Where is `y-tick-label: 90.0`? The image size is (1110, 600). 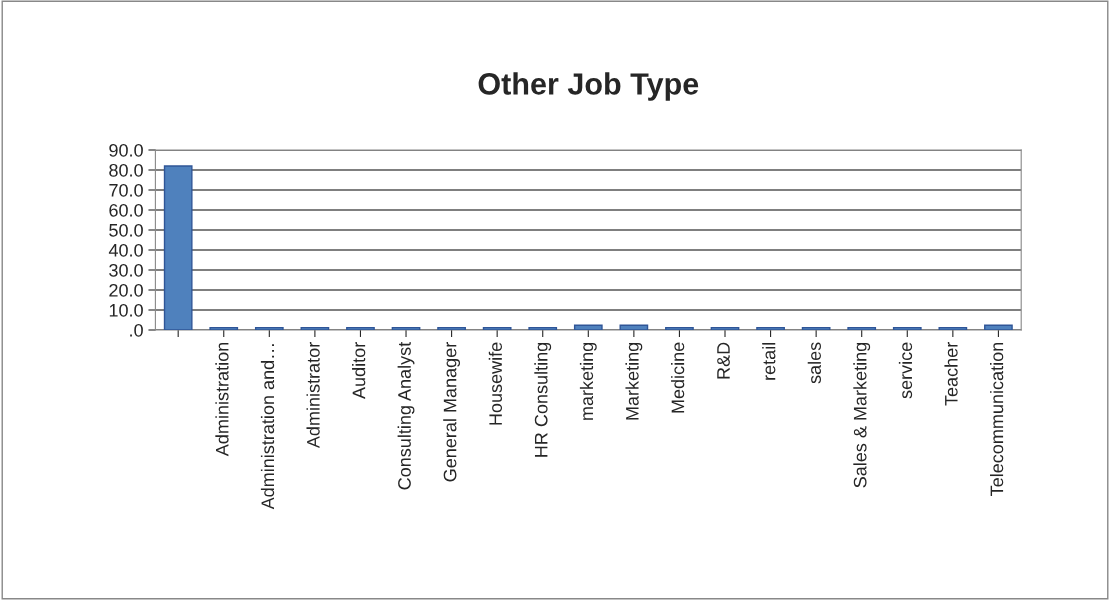
y-tick-label: 90.0 is located at coordinates (126, 150).